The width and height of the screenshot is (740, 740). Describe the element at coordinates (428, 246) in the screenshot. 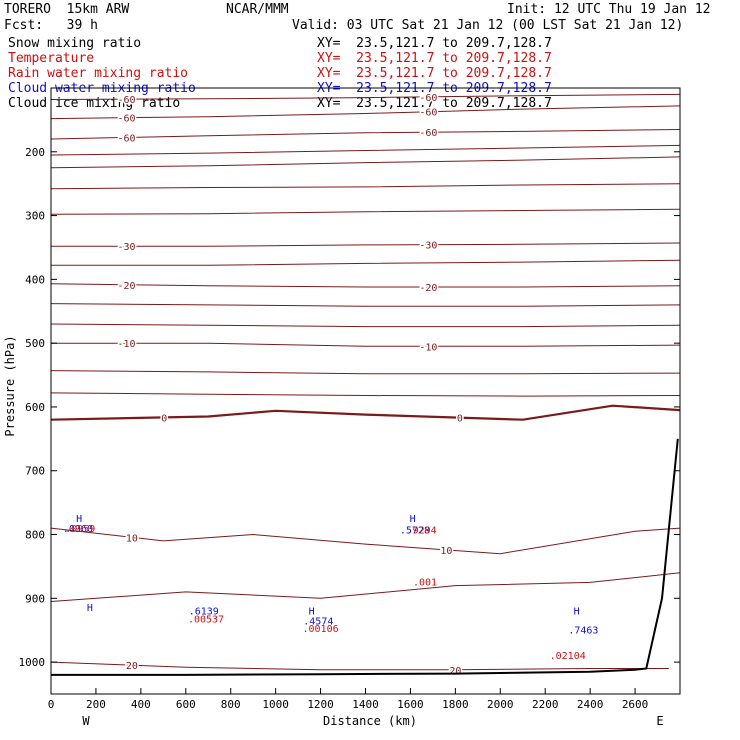

I see `contour-label-7-1: -30` at that location.